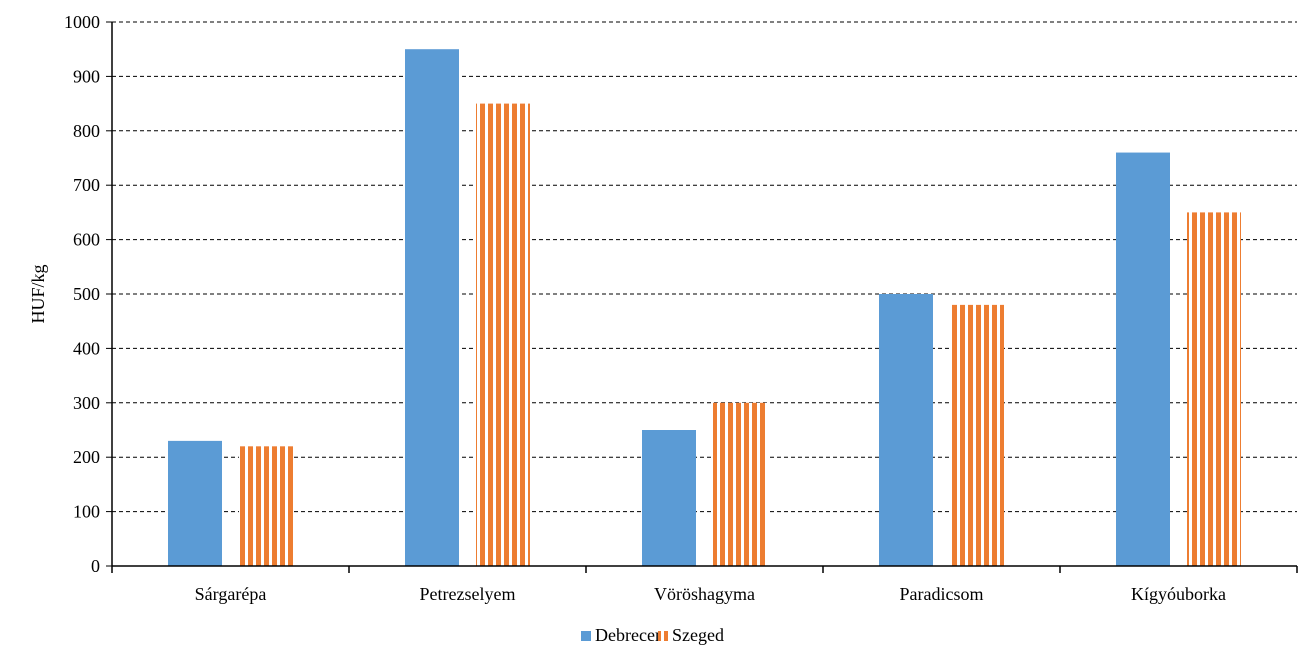 Image resolution: width=1311 pixels, height=650 pixels. I want to click on y-tick-label: 300, so click(86, 403).